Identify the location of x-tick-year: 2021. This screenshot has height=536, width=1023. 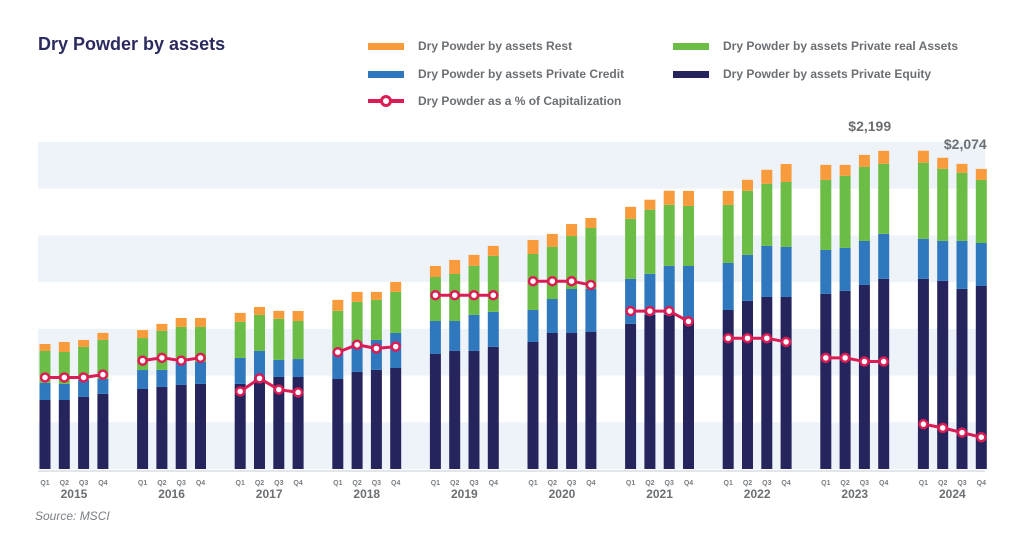
(659, 494).